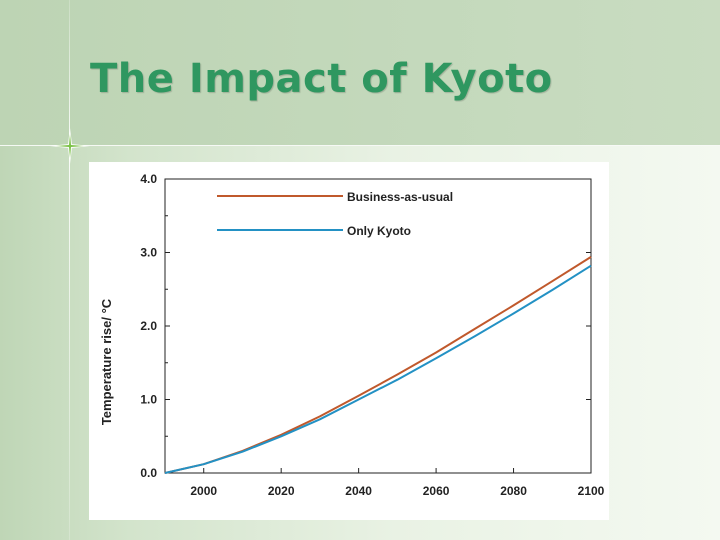 Image resolution: width=720 pixels, height=540 pixels. I want to click on x-tick-label: 2080, so click(513, 491).